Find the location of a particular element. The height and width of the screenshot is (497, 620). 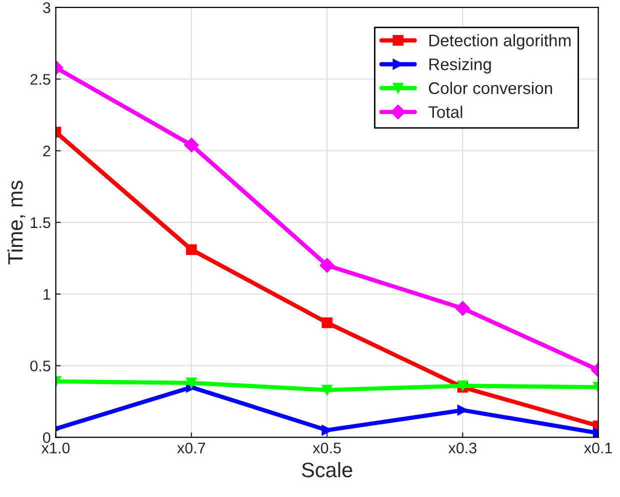

legend-label: Color conversion is located at coordinates (490, 88).